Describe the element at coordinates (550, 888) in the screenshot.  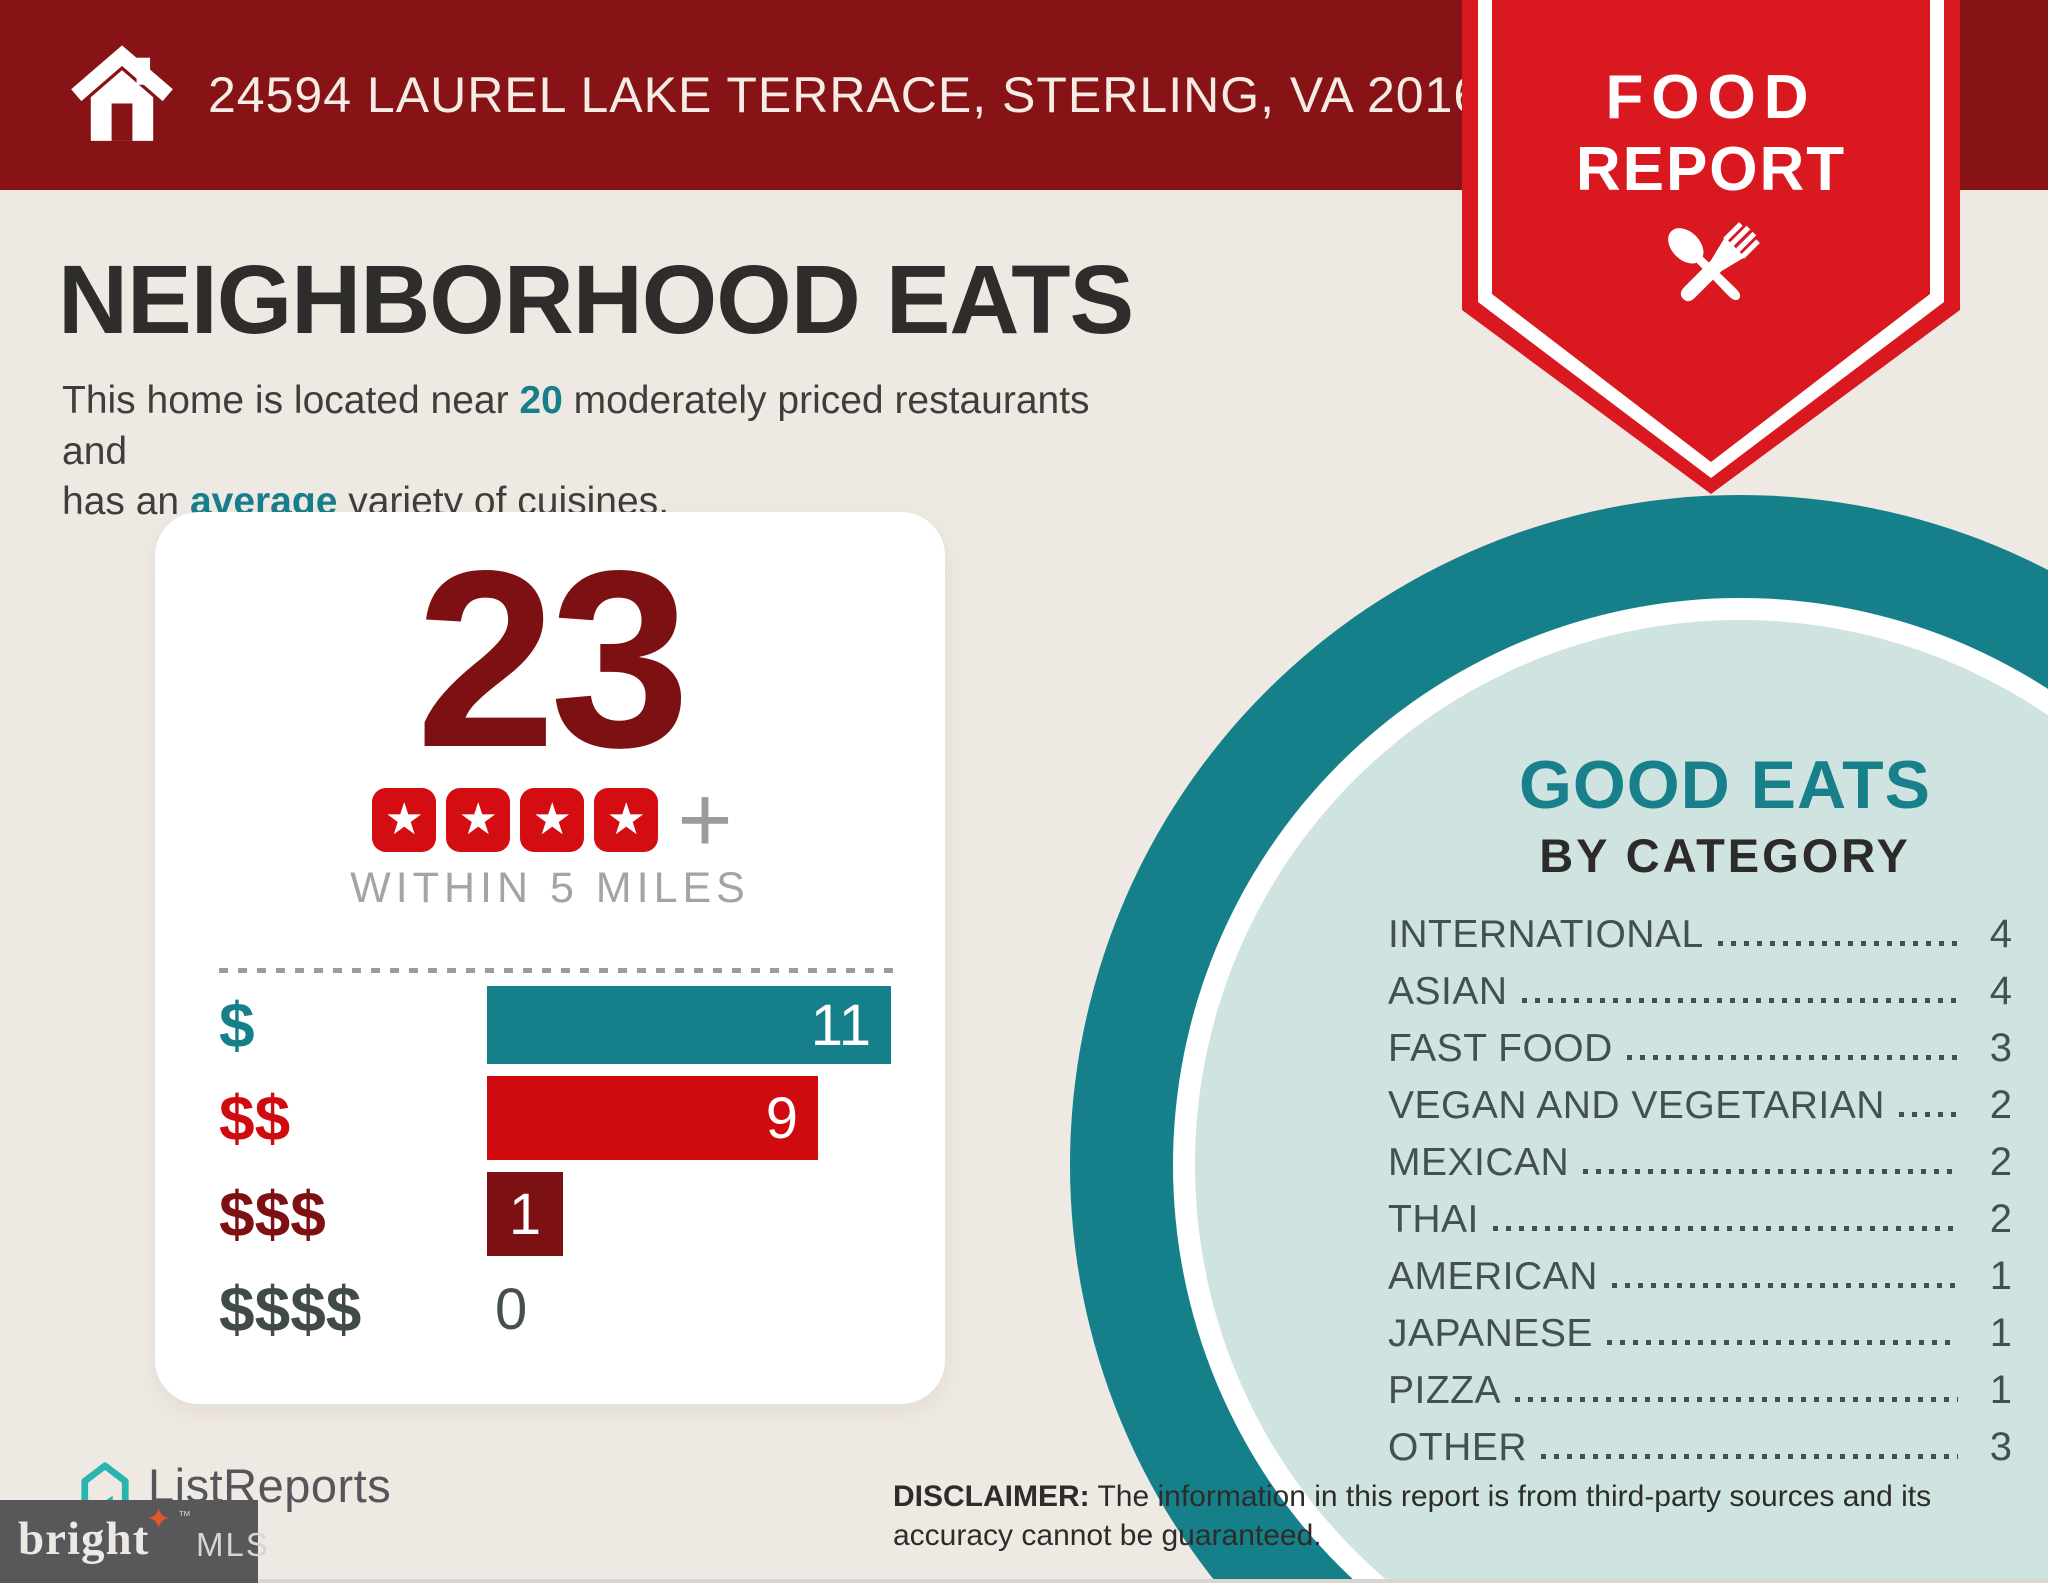
I see `radius-label: WITHIN 5 MILES` at that location.